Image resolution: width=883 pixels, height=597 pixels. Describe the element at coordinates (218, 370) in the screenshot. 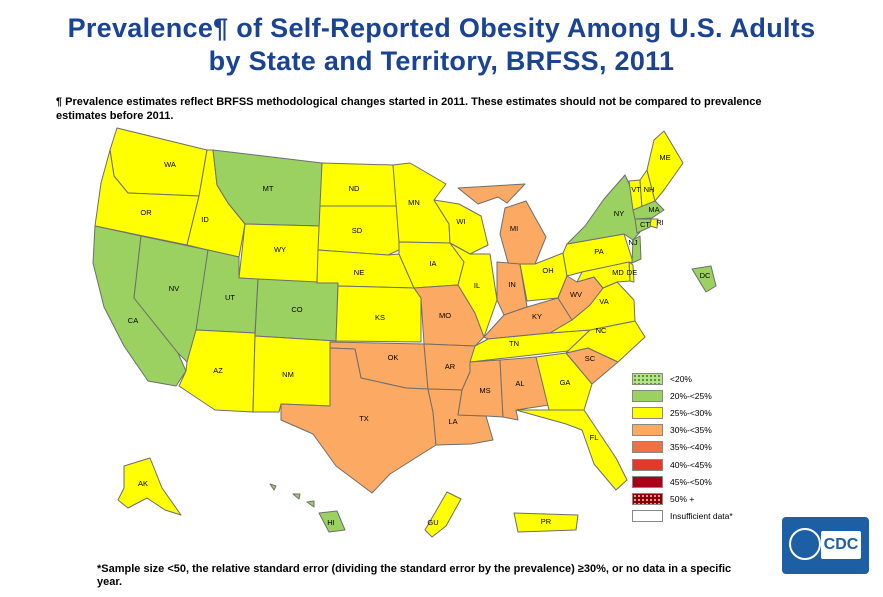

I see `state-label-AZ: AZ` at that location.